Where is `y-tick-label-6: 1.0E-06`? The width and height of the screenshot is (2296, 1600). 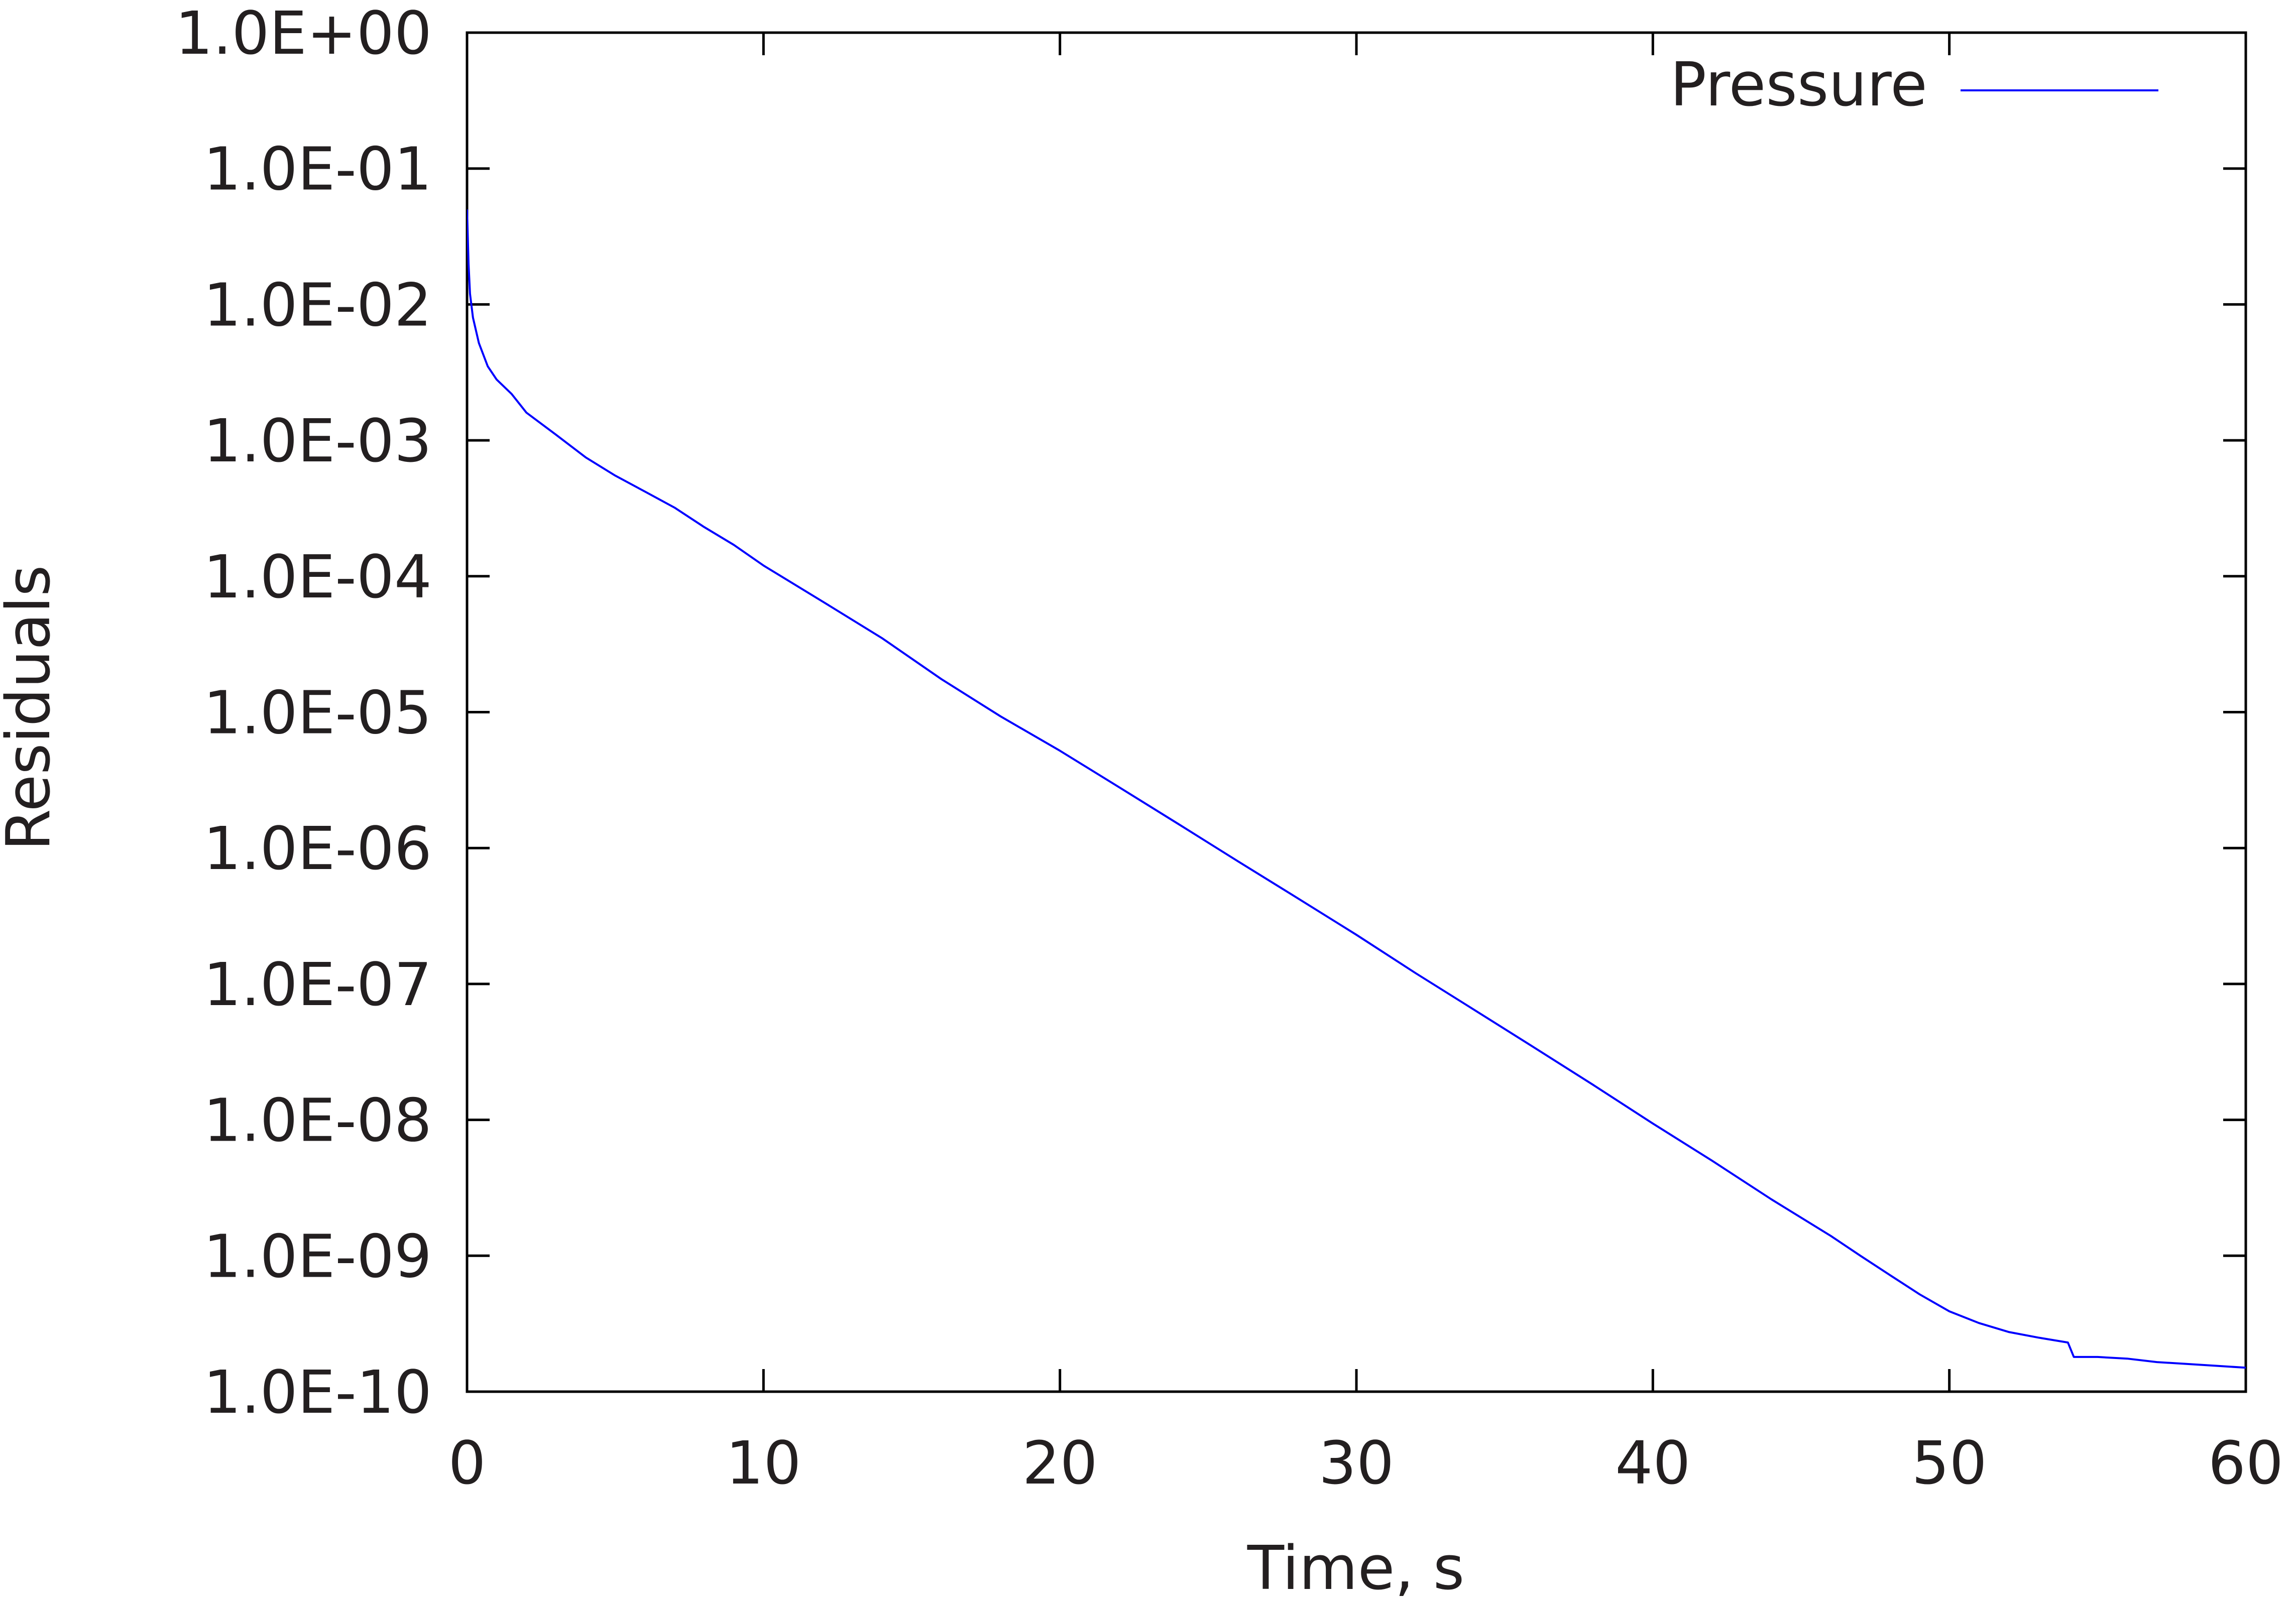
y-tick-label-6: 1.0E-06 is located at coordinates (317, 848).